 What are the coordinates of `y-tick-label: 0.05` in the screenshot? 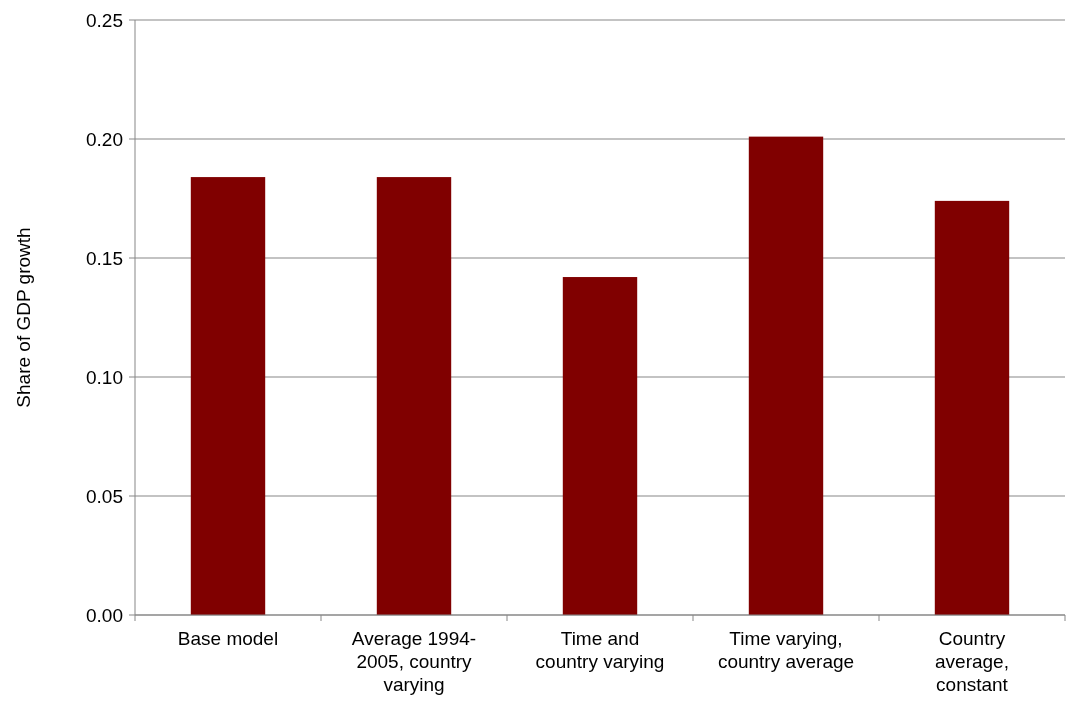 It's located at (104, 496).